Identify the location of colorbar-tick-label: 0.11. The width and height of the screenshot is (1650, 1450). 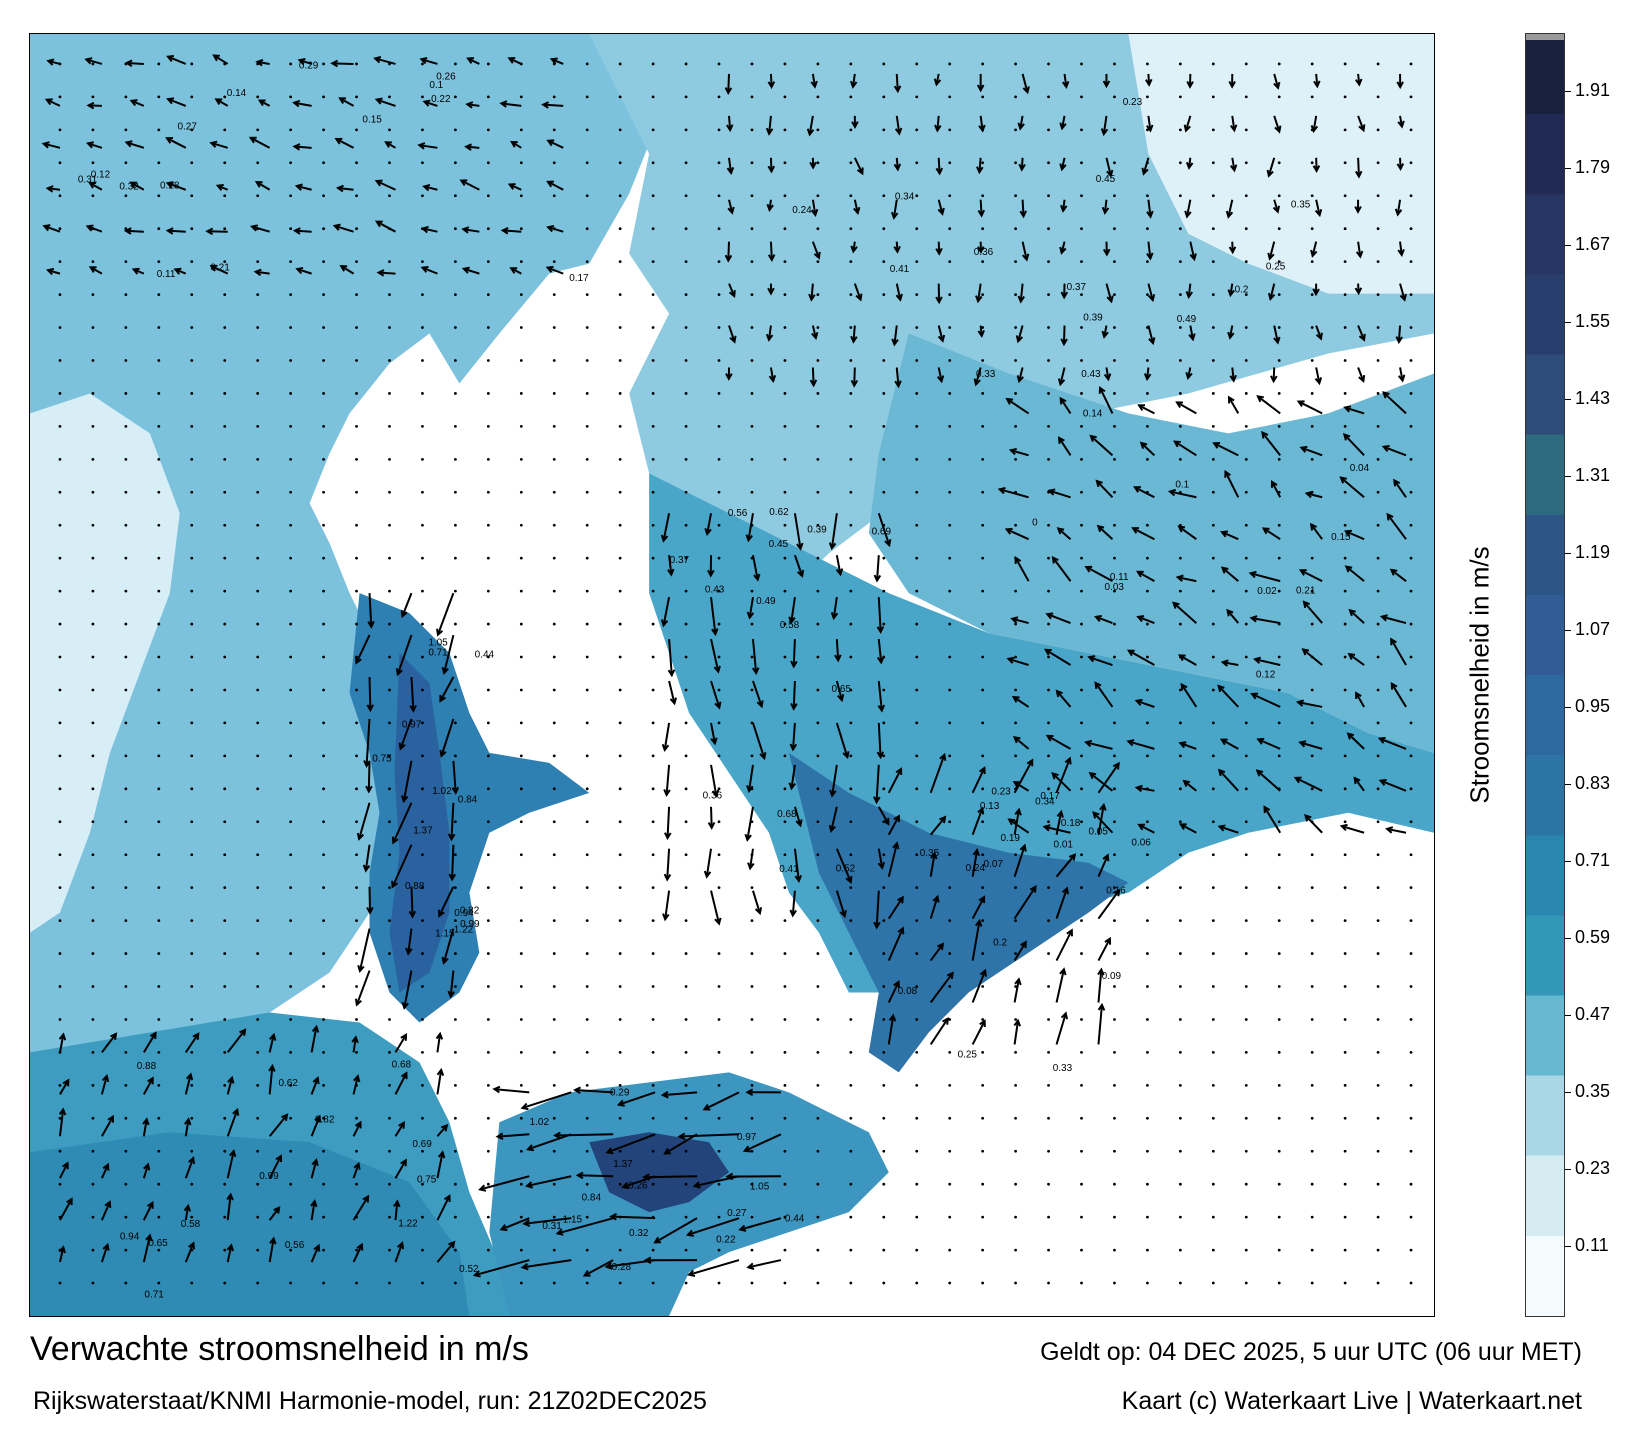
(1592, 1245).